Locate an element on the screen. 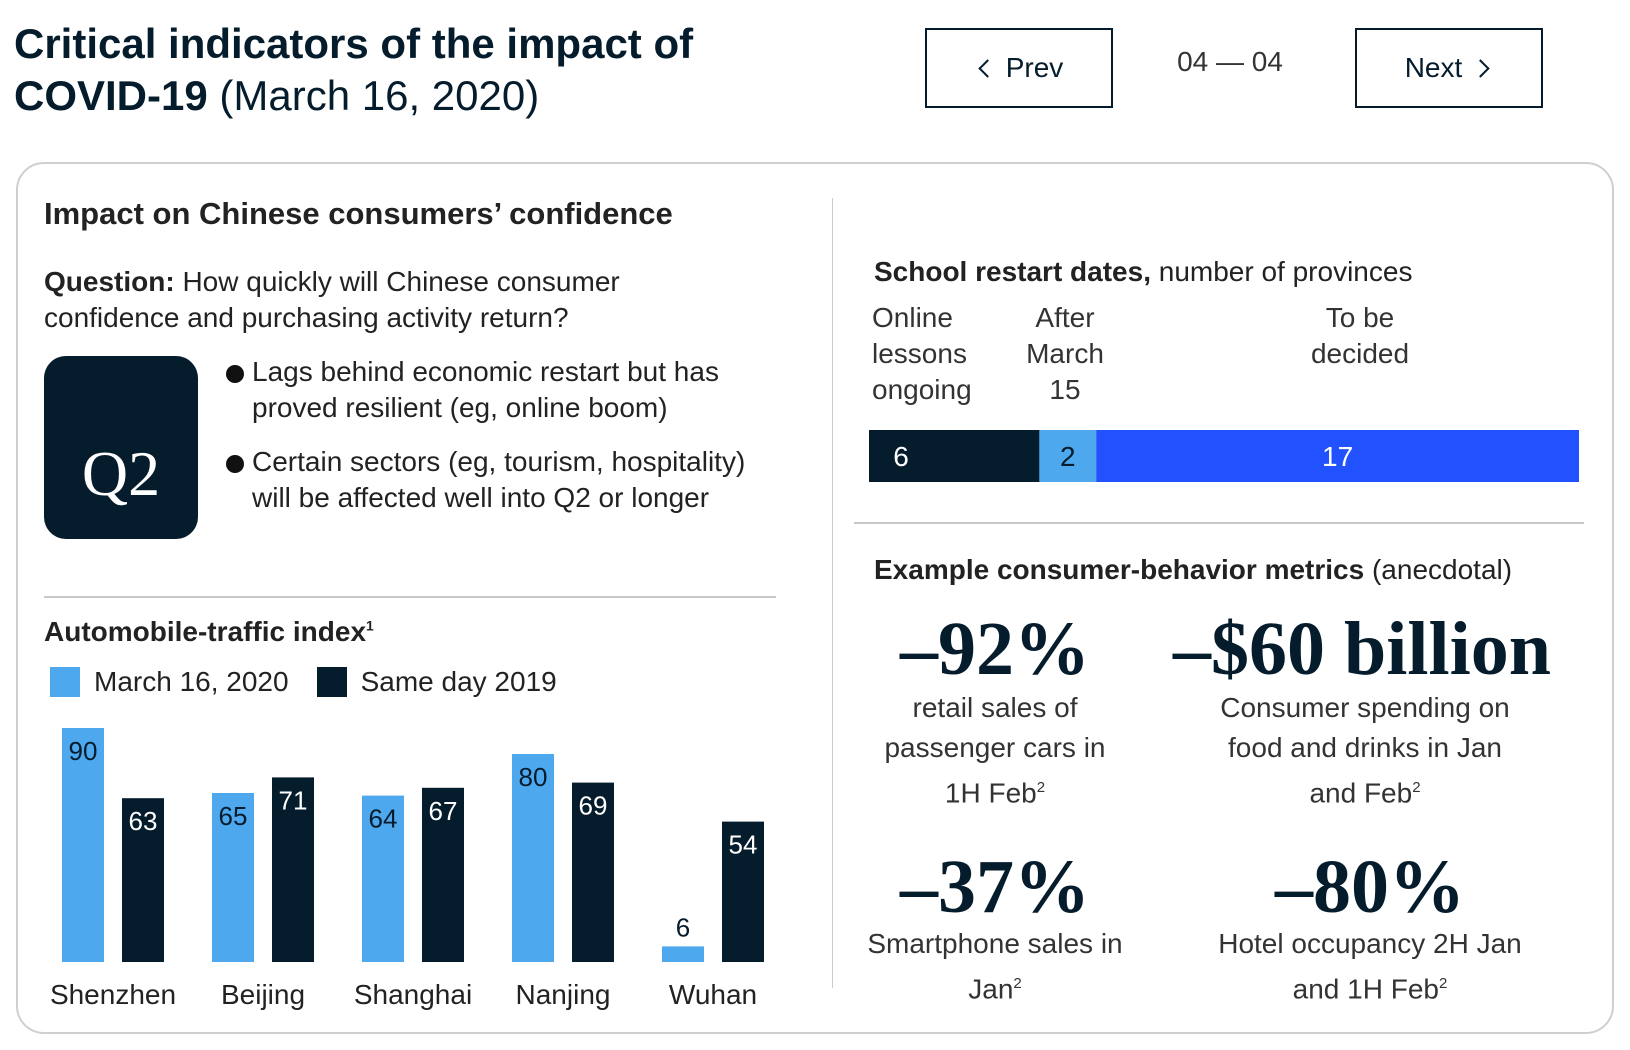  bar-value-label: 63 is located at coordinates (143, 821).